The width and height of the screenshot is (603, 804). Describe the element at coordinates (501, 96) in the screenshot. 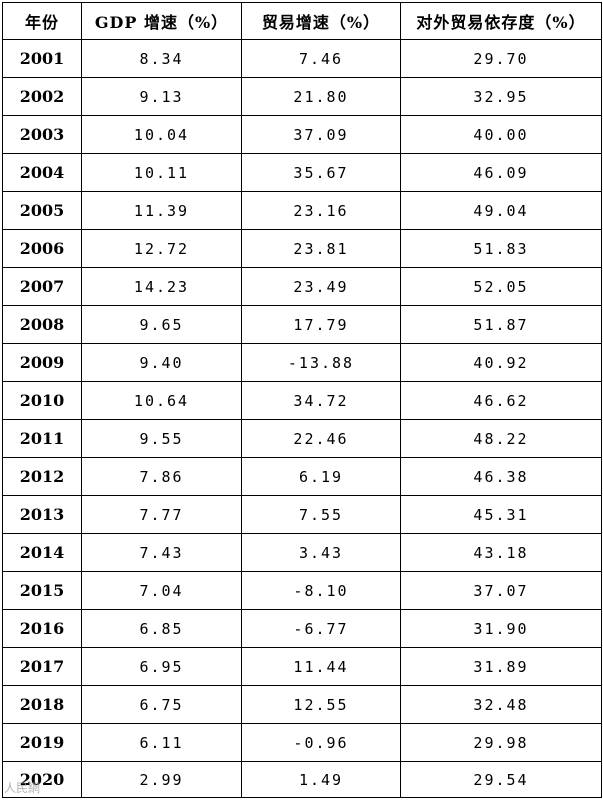

I see `cell-trade-dependence: 32.95` at that location.